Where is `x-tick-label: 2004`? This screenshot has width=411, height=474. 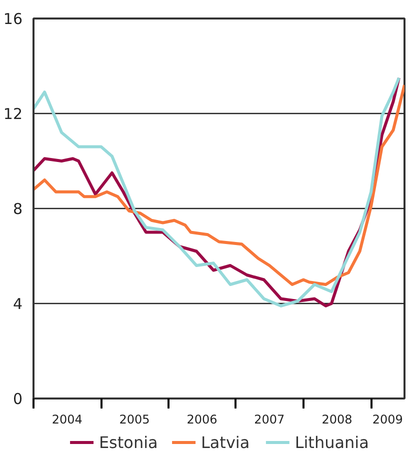 x-tick-label: 2004 is located at coordinates (67, 419).